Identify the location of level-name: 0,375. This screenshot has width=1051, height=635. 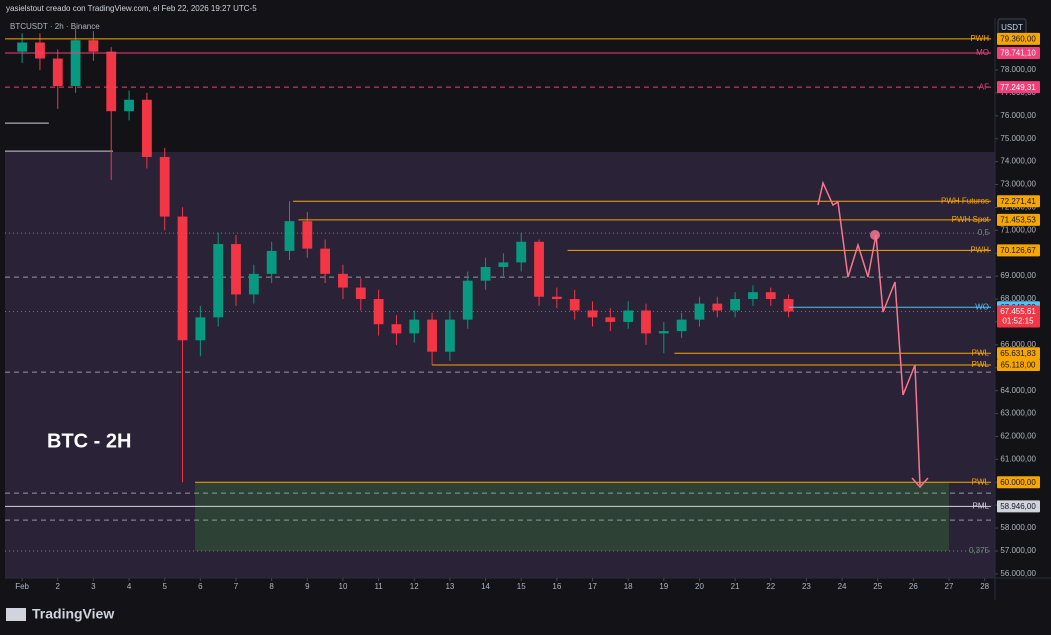
(979, 550).